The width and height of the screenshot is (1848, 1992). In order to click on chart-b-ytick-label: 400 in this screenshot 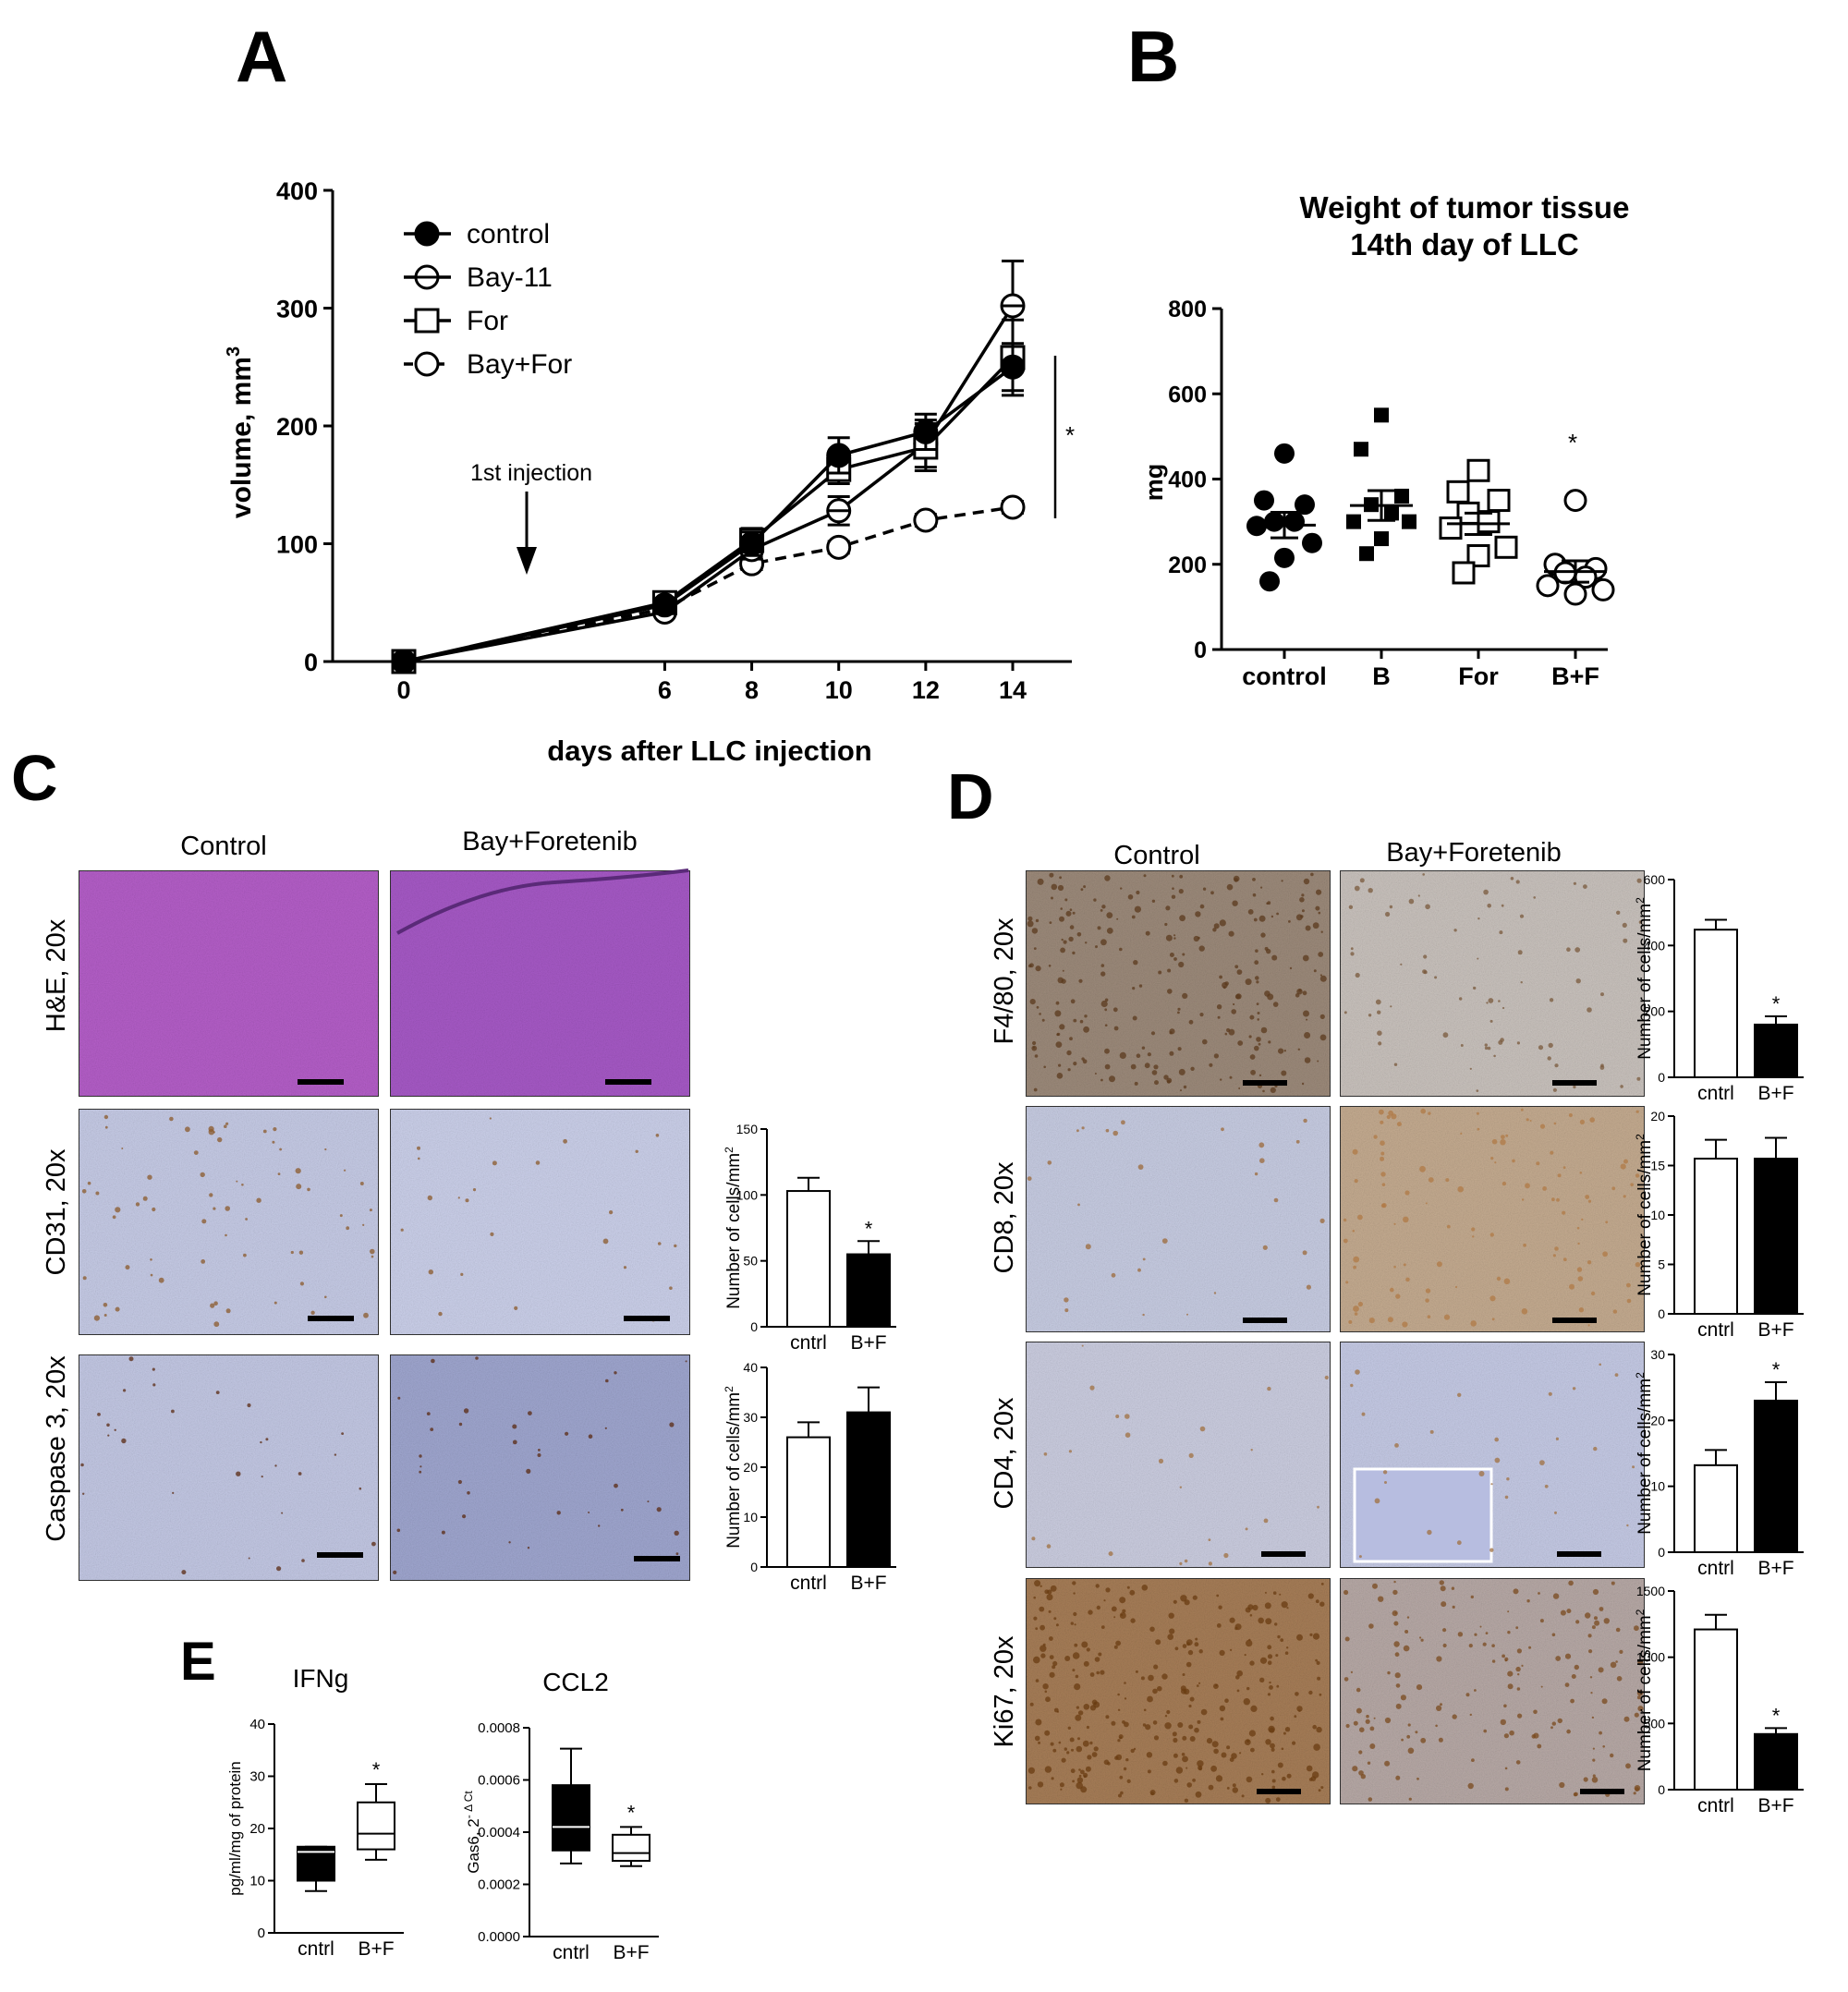, I will do `click(1187, 480)`.